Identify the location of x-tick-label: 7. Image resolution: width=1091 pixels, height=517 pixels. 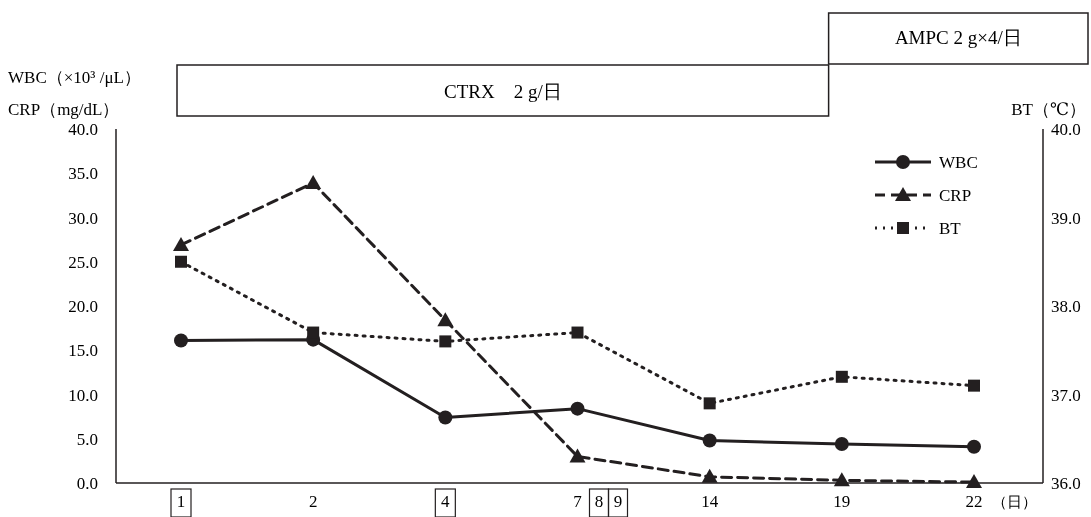
(578, 501).